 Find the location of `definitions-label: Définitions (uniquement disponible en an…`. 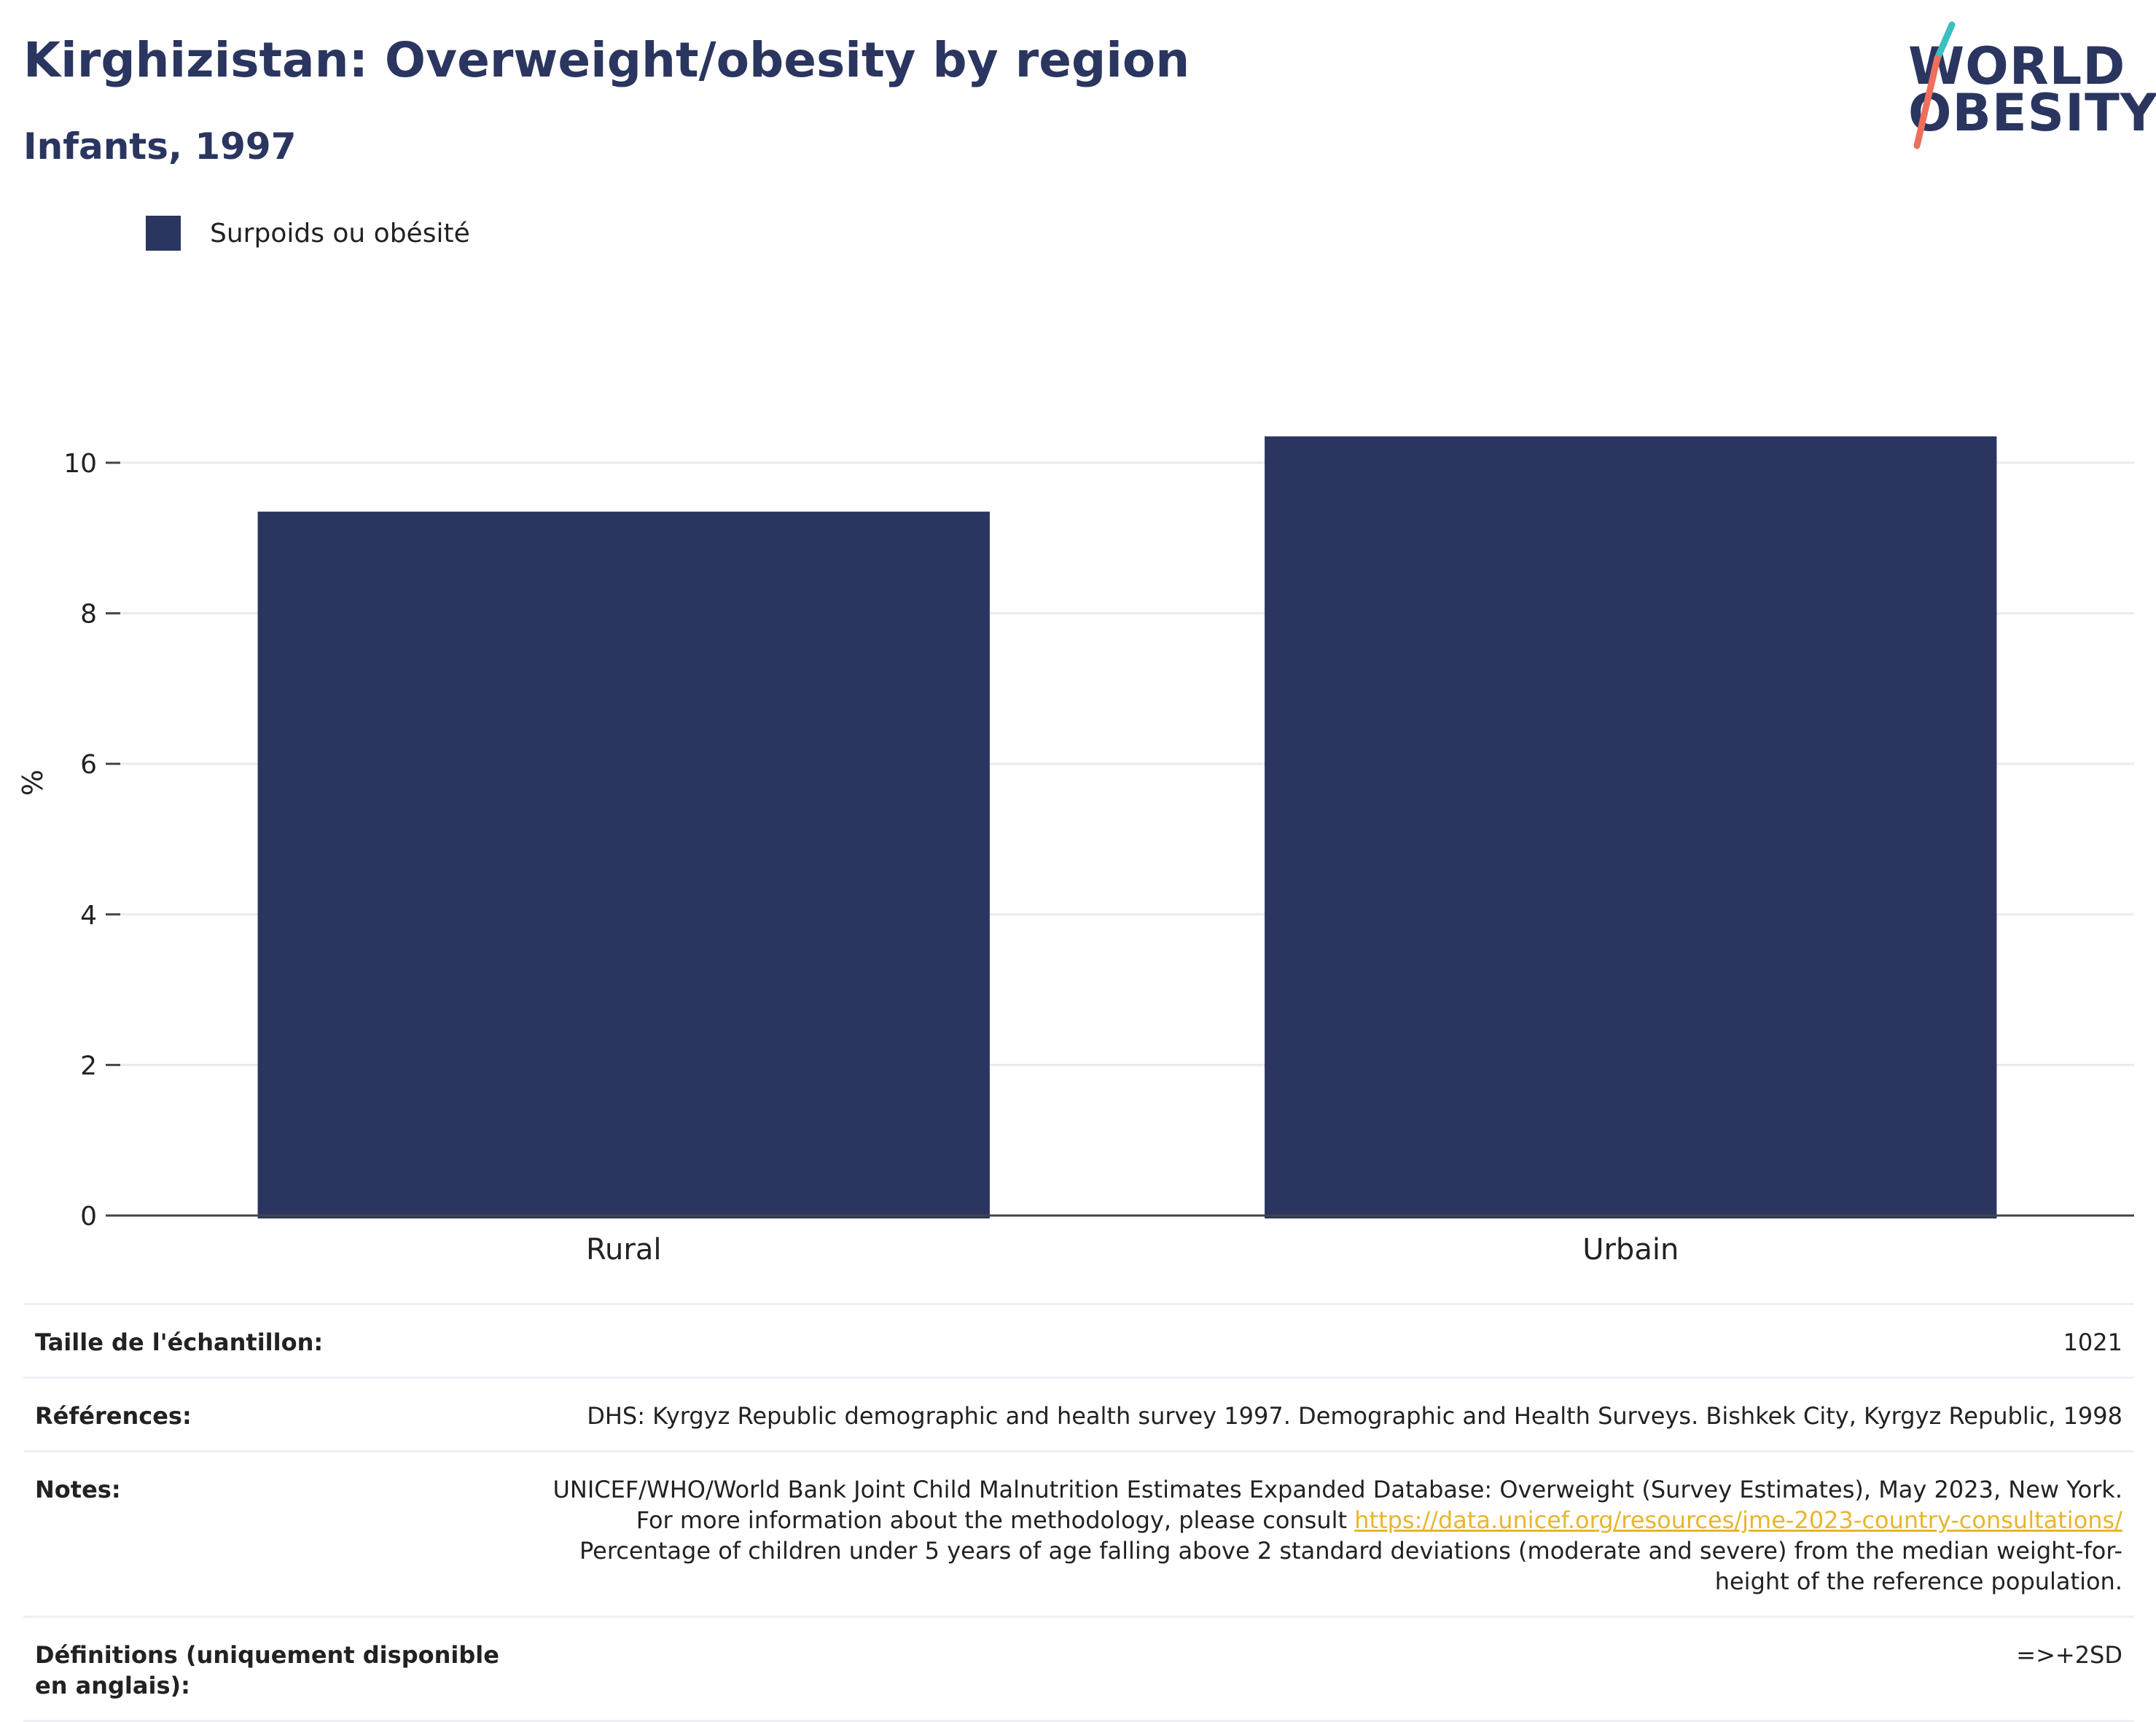

definitions-label: Définitions (uniquement disponible en an… is located at coordinates (267, 1670).